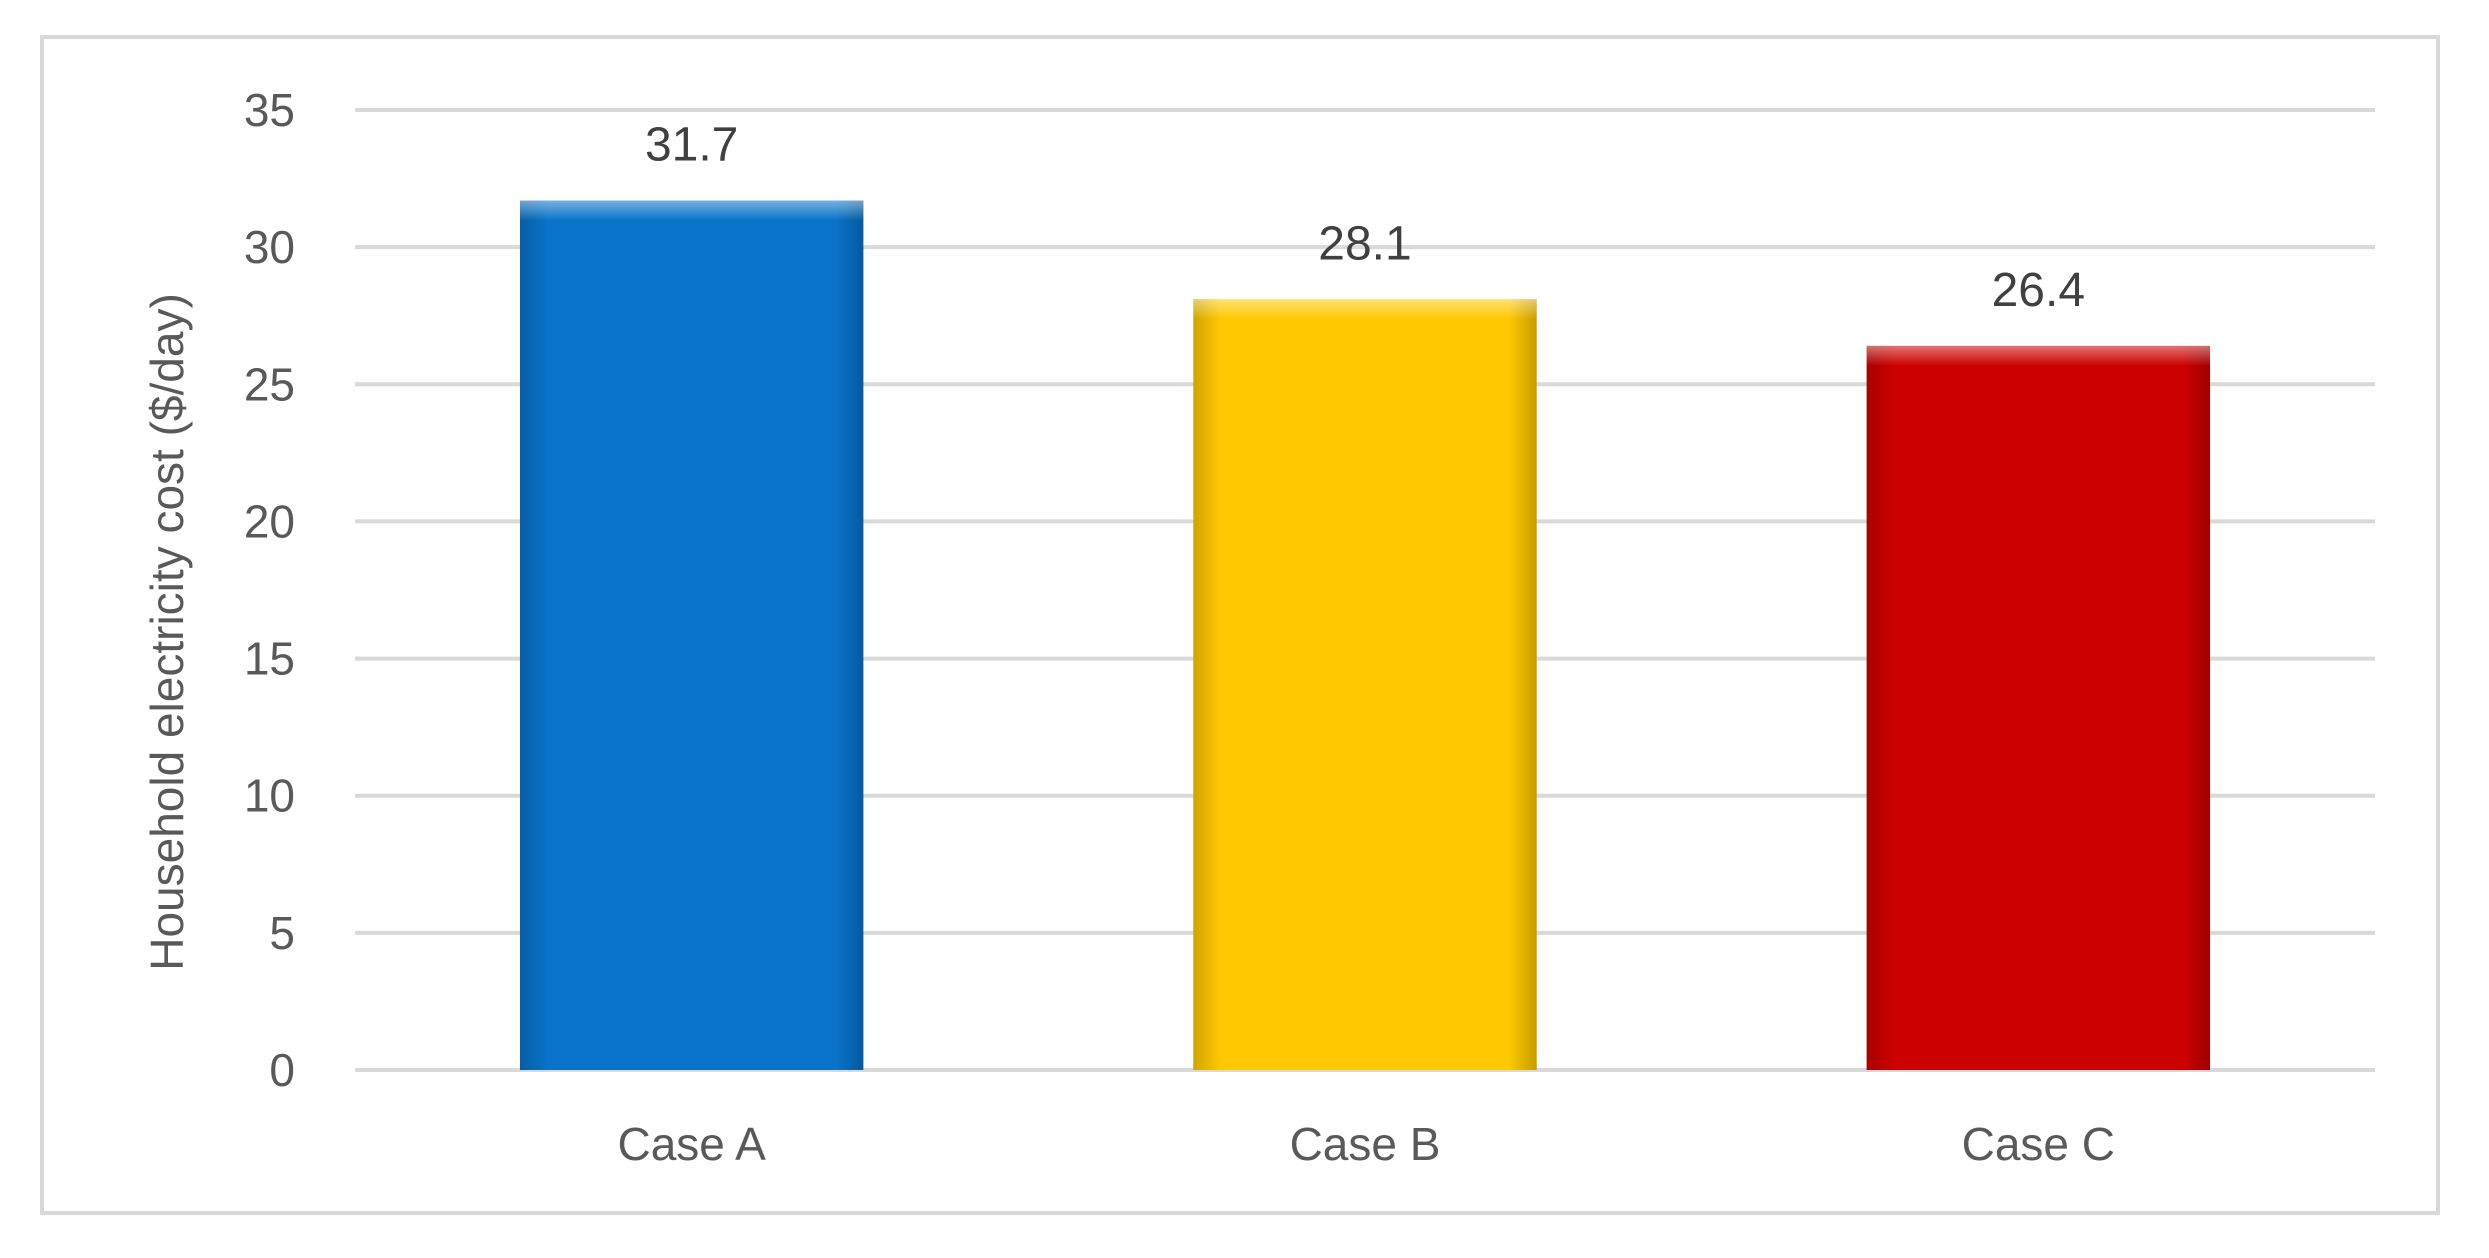 The height and width of the screenshot is (1258, 2489). I want to click on x-axis-category-labels: Case A Case B Case C, so click(1367, 1144).